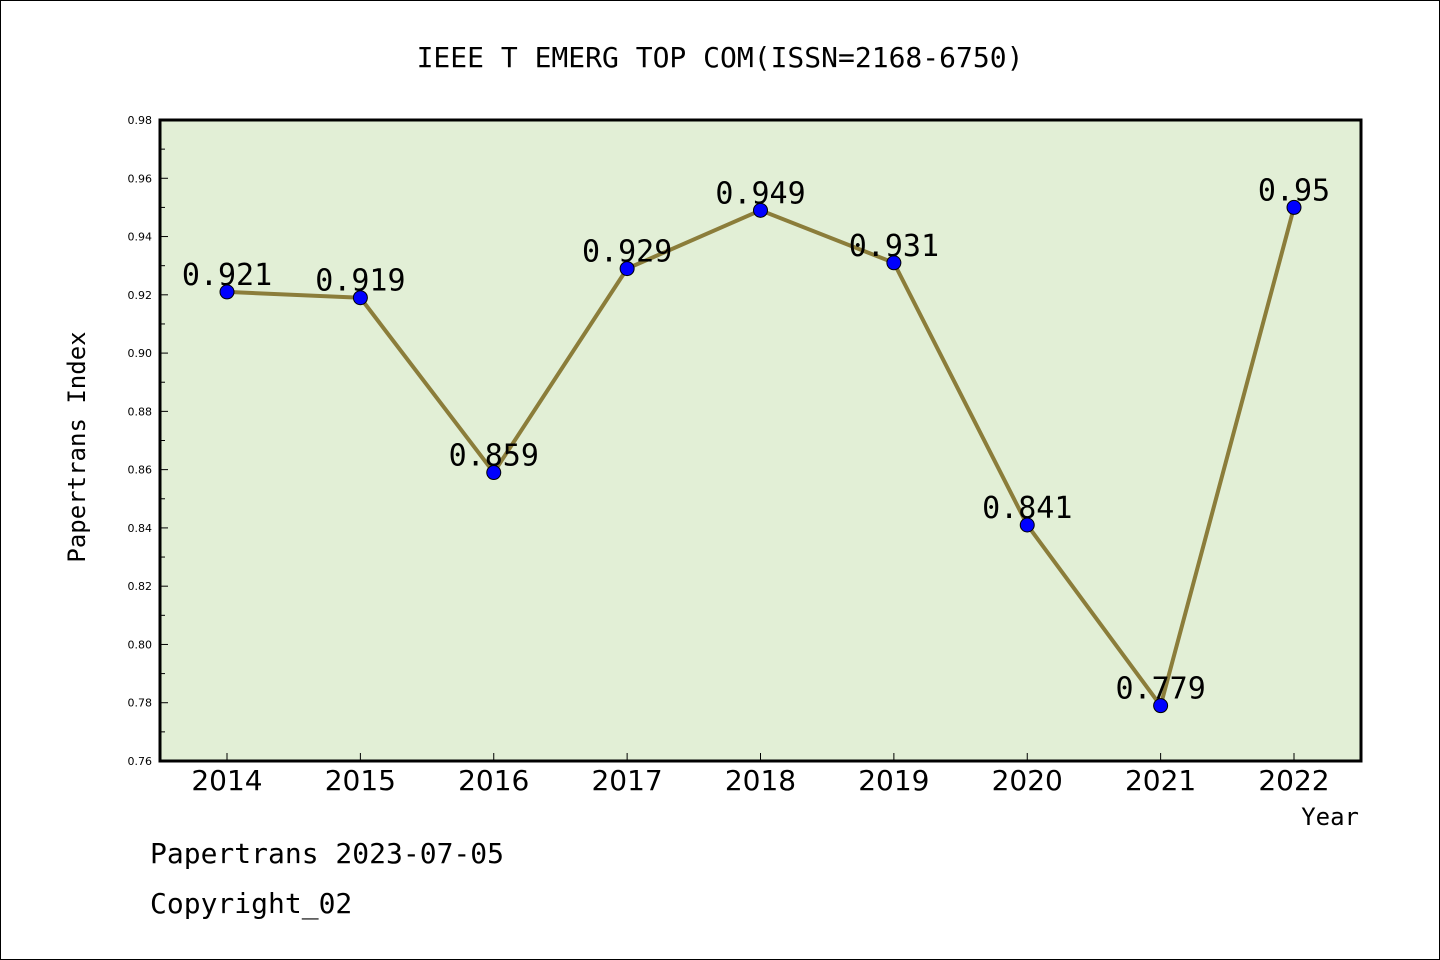  What do you see at coordinates (626, 780) in the screenshot?
I see `x-tick-label: 2017` at bounding box center [626, 780].